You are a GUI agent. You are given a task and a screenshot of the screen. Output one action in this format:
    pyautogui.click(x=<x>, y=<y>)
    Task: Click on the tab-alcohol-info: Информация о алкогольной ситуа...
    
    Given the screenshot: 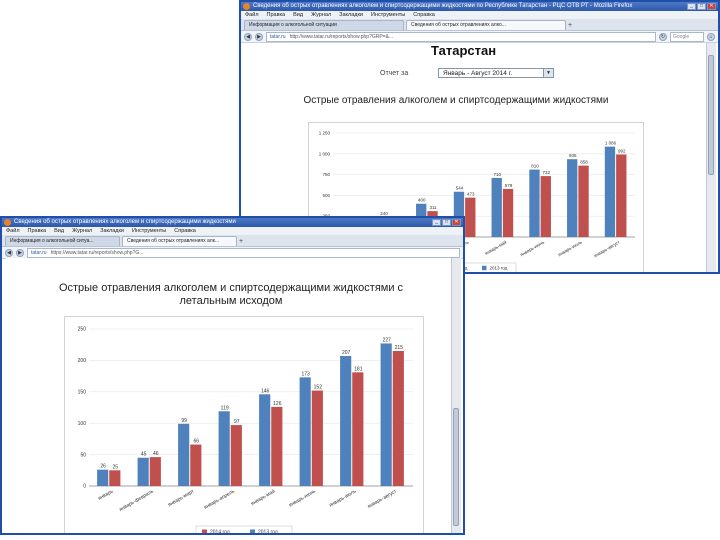 What is the action you would take?
    pyautogui.click(x=62, y=241)
    